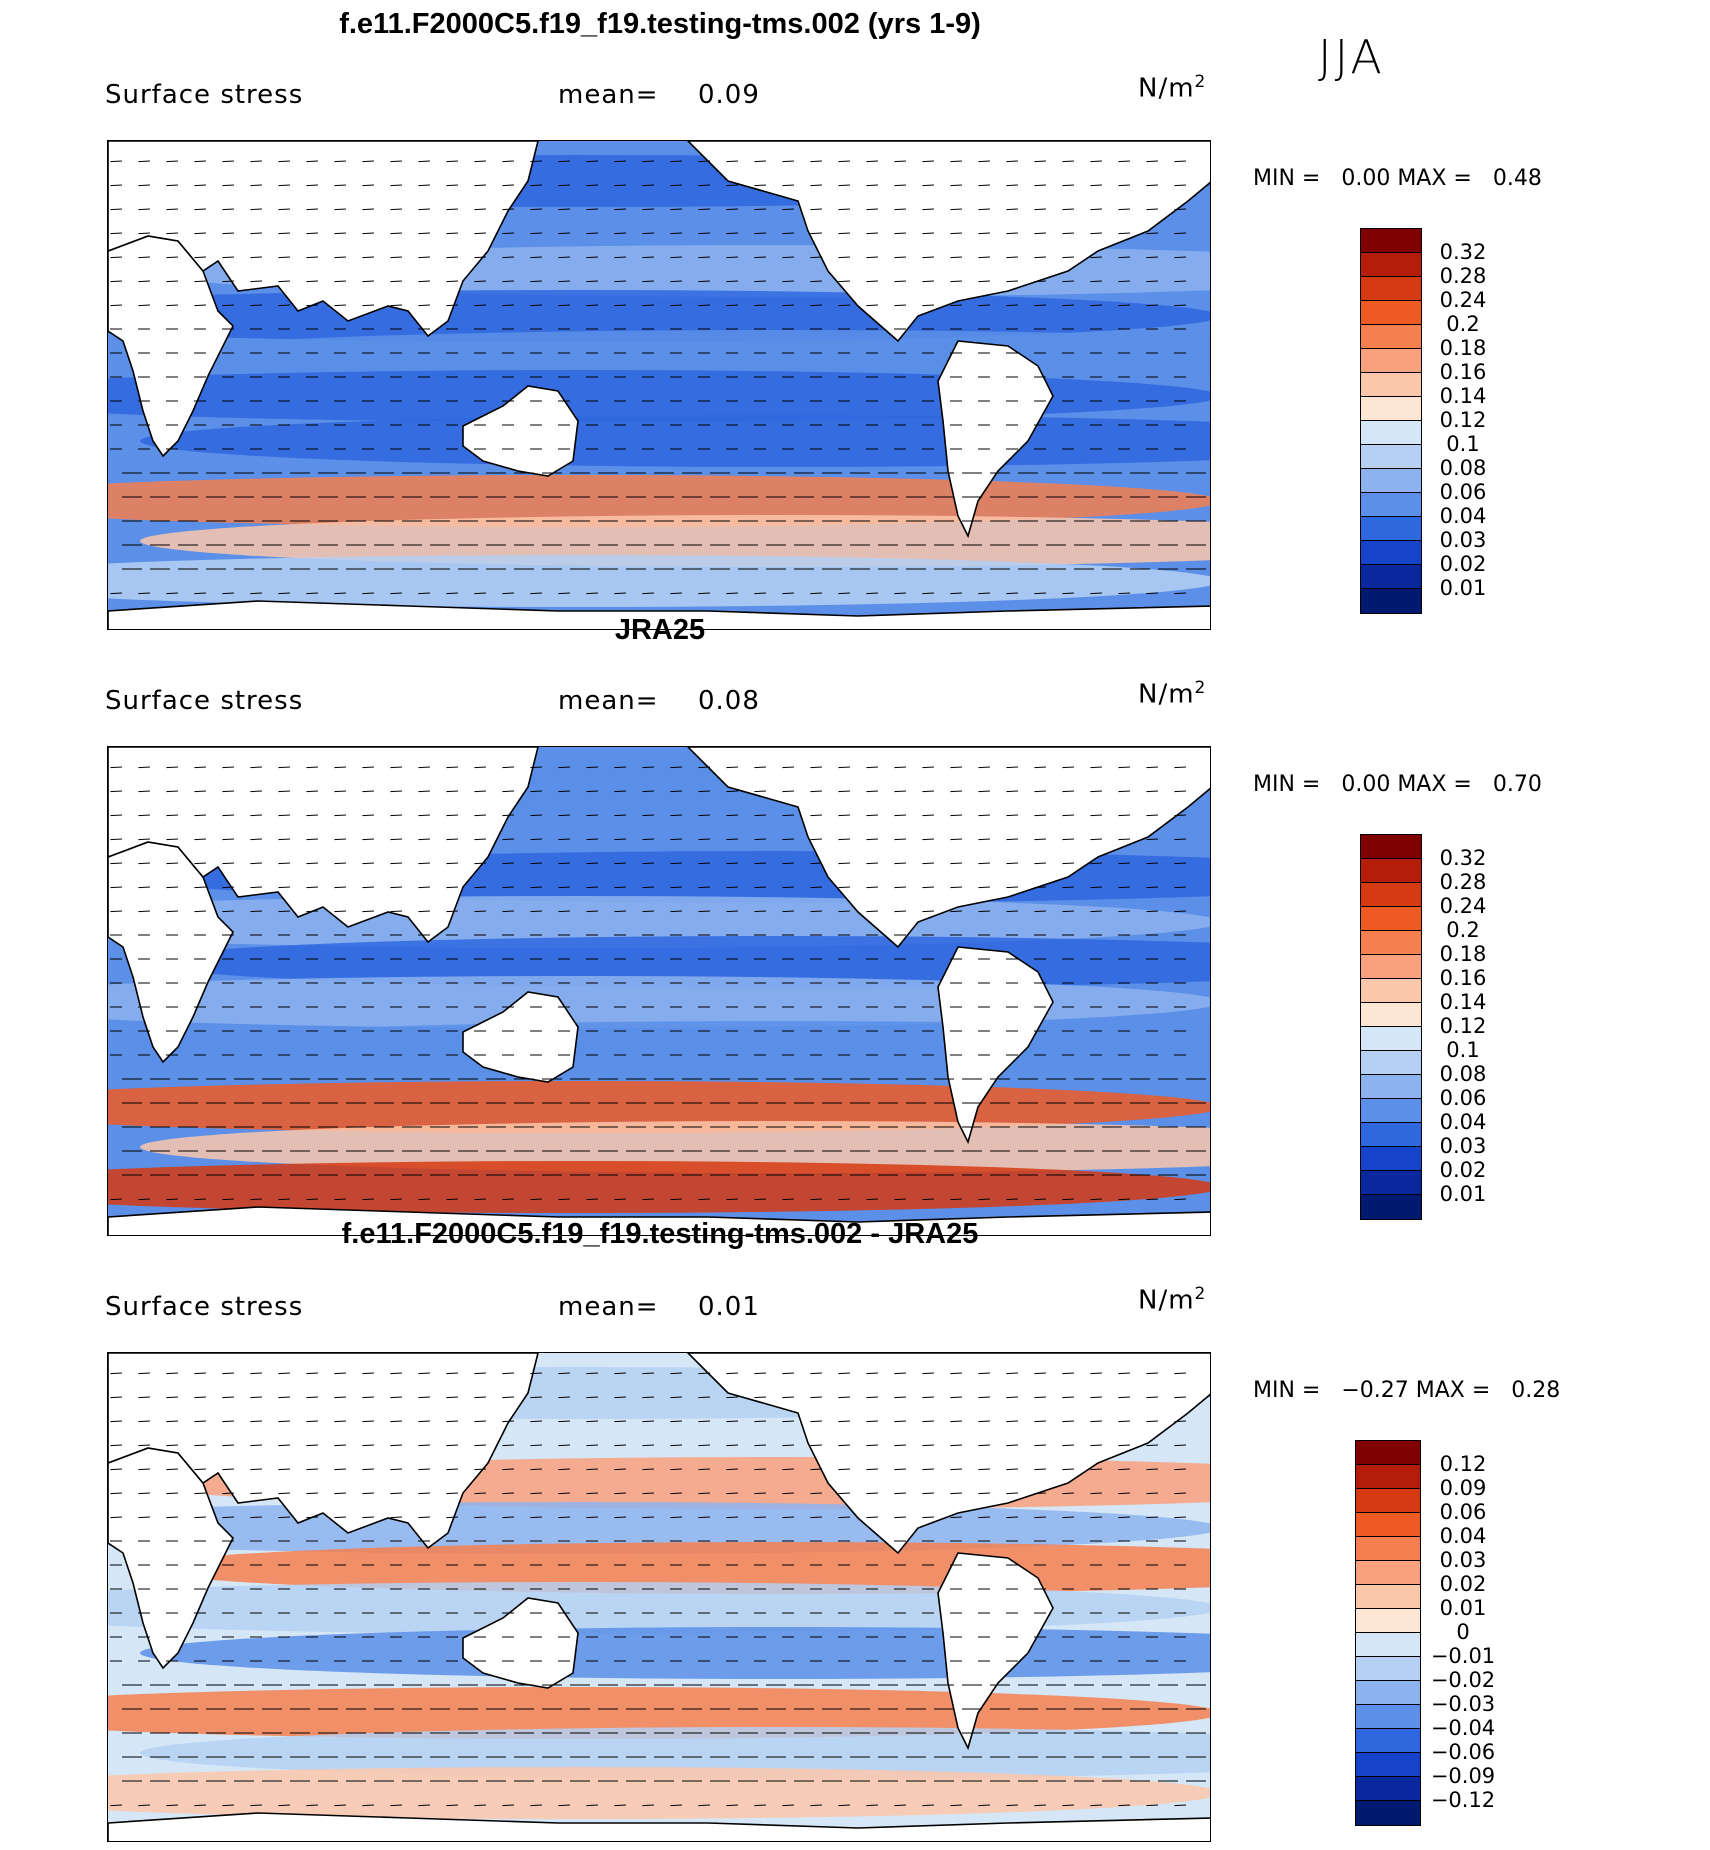 The image size is (1710, 1850). What do you see at coordinates (1463, 1560) in the screenshot?
I see `colorbar-label: 0.03` at bounding box center [1463, 1560].